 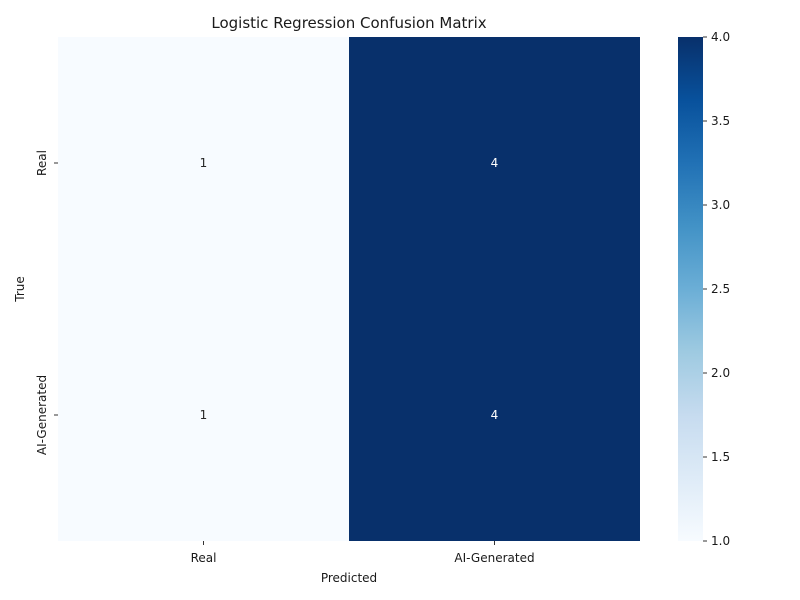 What do you see at coordinates (42, 415) in the screenshot?
I see `y-tick-label-1: AI-Generated` at bounding box center [42, 415].